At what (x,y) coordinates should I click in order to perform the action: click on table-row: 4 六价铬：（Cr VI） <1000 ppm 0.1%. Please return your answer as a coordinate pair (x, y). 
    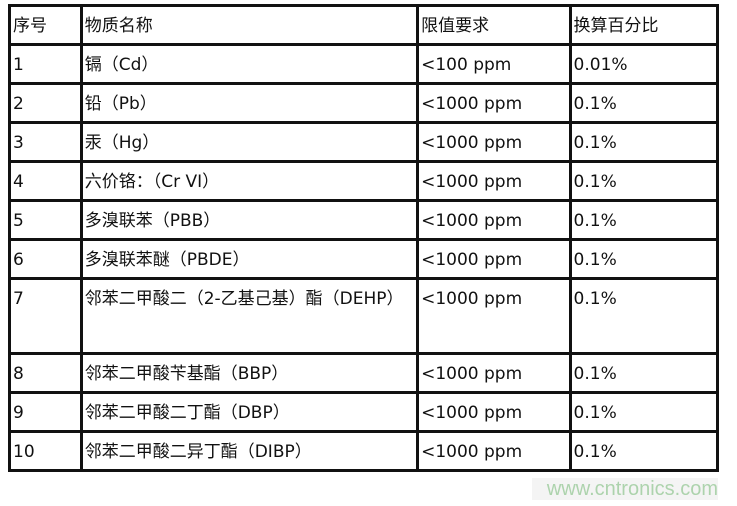
    Looking at the image, I should click on (364, 181).